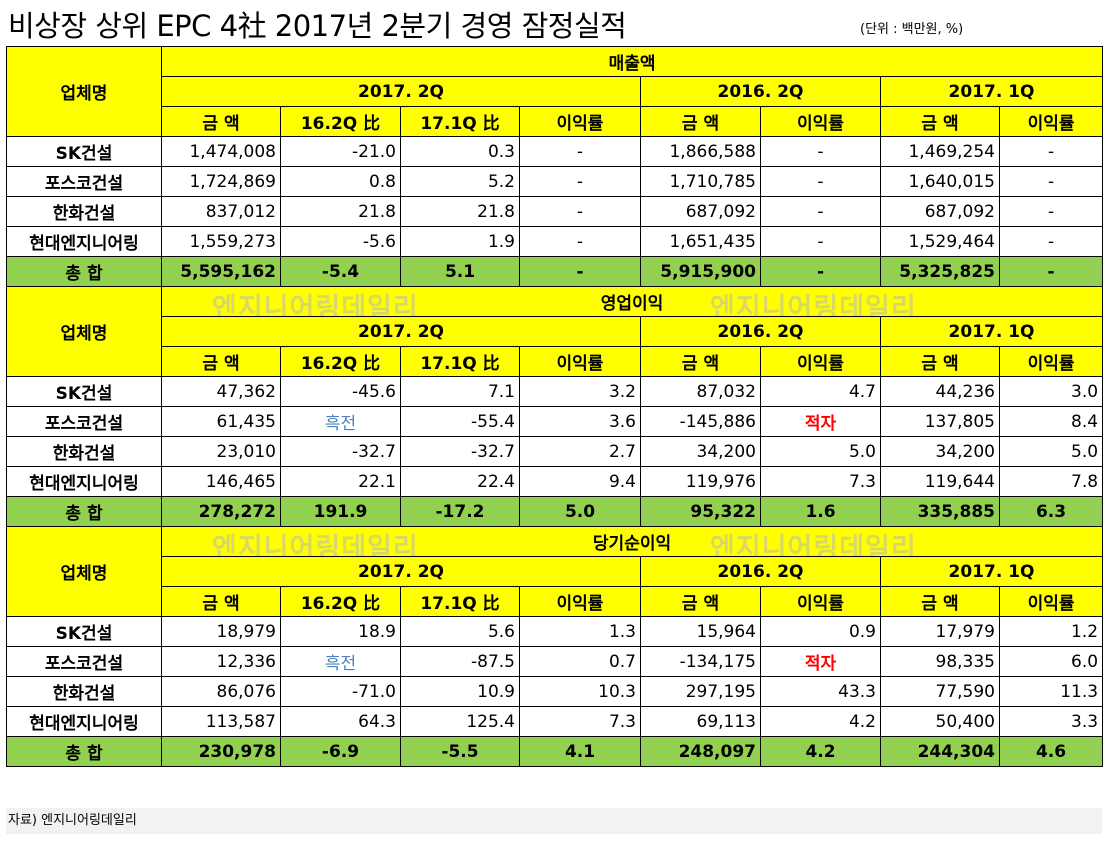  Describe the element at coordinates (760, 331) in the screenshot. I see `period-2016-2q: 2016. 2Q` at that location.